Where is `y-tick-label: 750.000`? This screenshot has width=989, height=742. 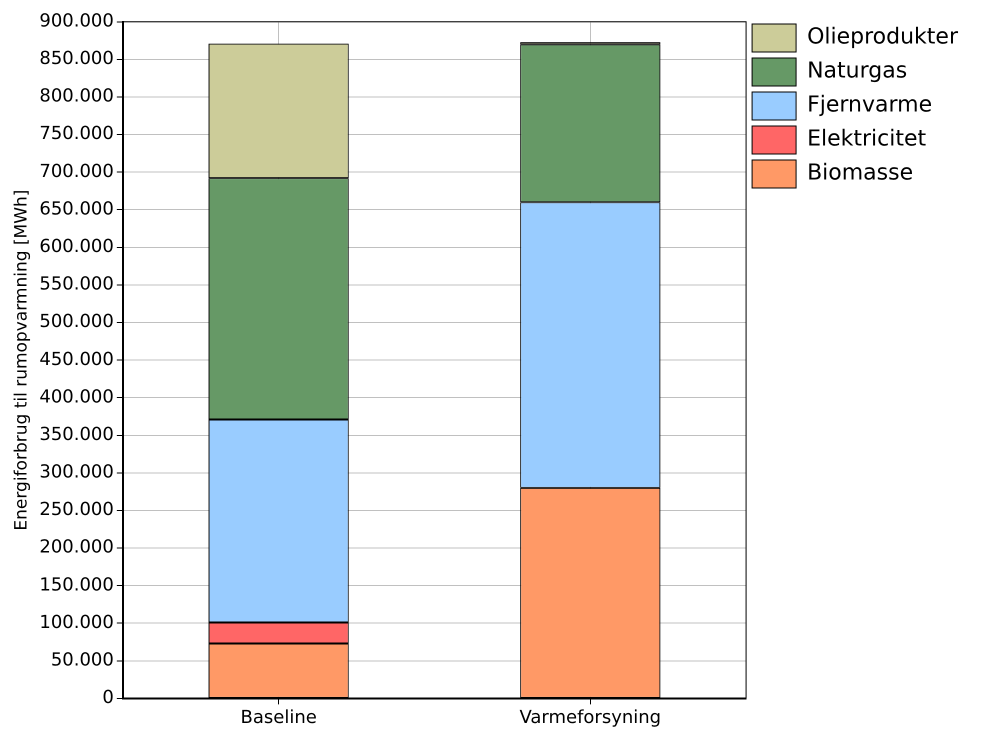 y-tick-label: 750.000 is located at coordinates (76, 133).